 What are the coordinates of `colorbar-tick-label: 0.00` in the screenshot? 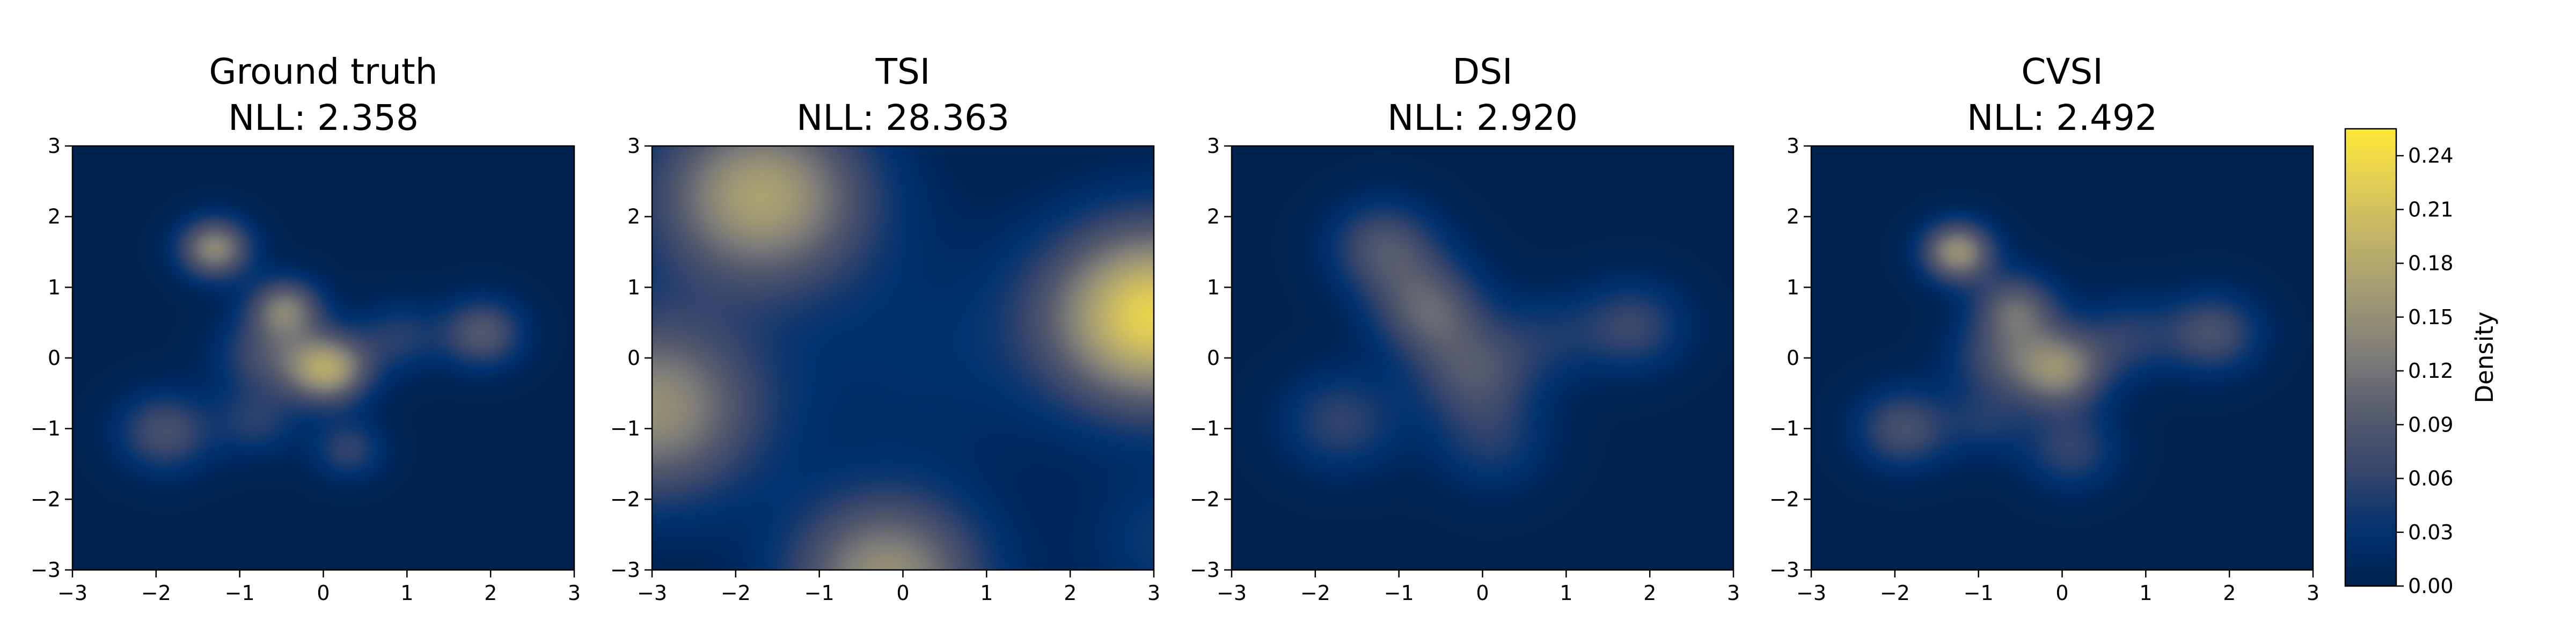 It's located at (2431, 586).